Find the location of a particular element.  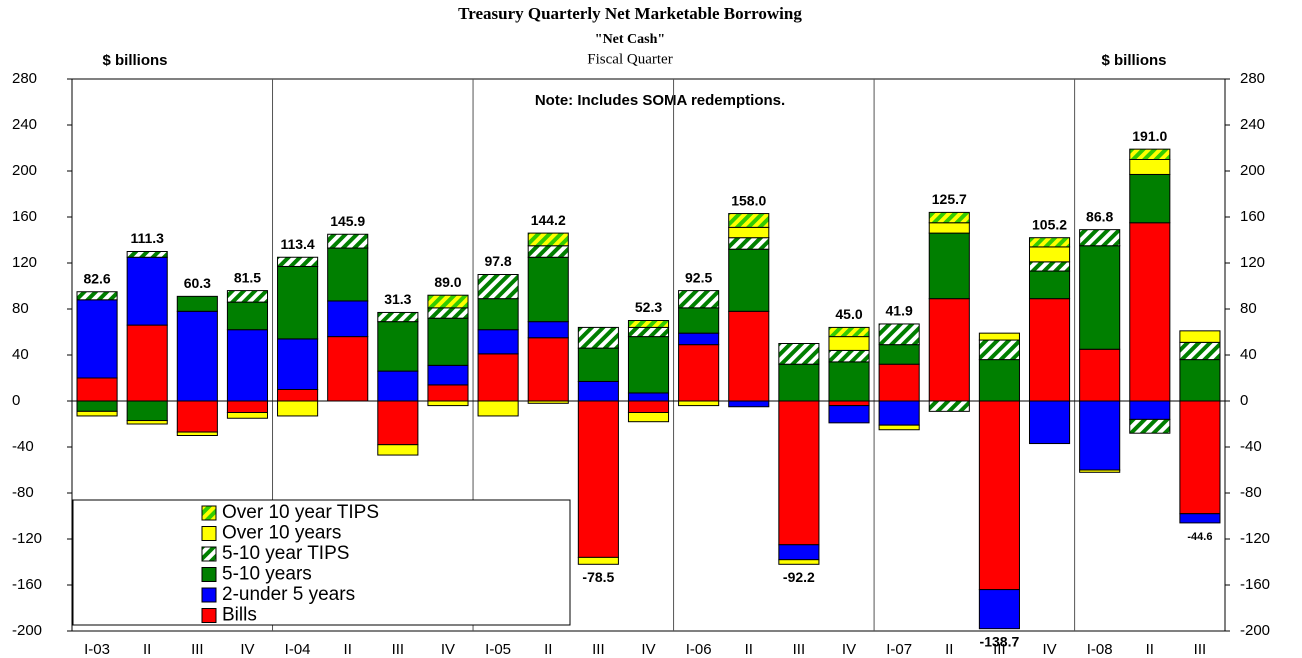

y2-tick-label: -80 is located at coordinates (1251, 492).